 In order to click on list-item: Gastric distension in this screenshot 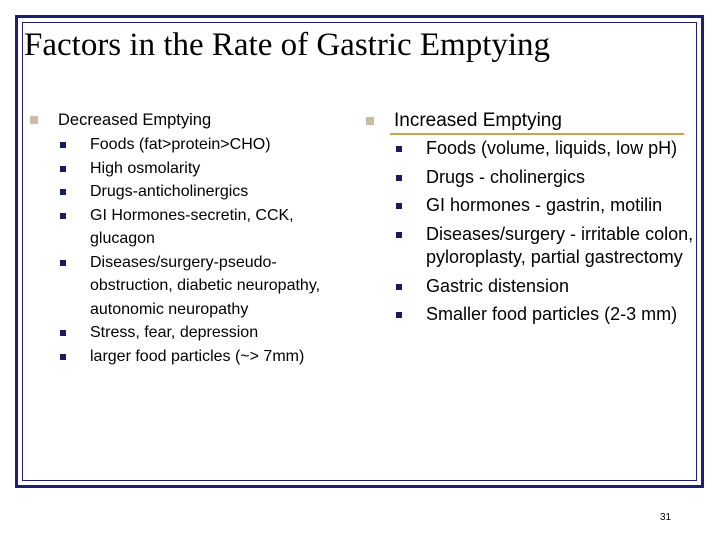, I will do `click(546, 287)`.